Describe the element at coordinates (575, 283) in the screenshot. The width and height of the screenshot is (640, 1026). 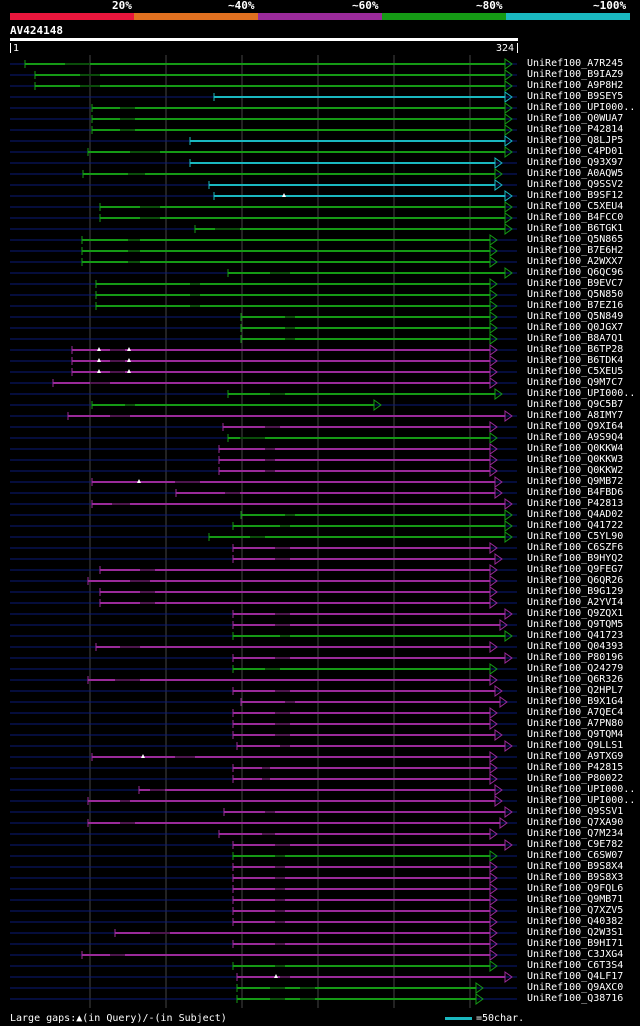
I see `hit-label: UniRef100_B9EVC7` at that location.